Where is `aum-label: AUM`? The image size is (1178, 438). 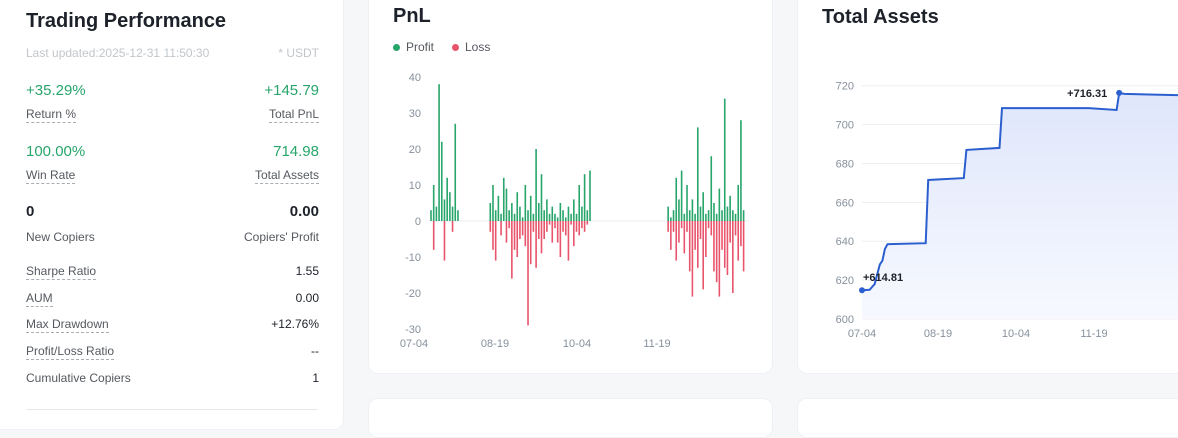 aum-label: AUM is located at coordinates (39, 299).